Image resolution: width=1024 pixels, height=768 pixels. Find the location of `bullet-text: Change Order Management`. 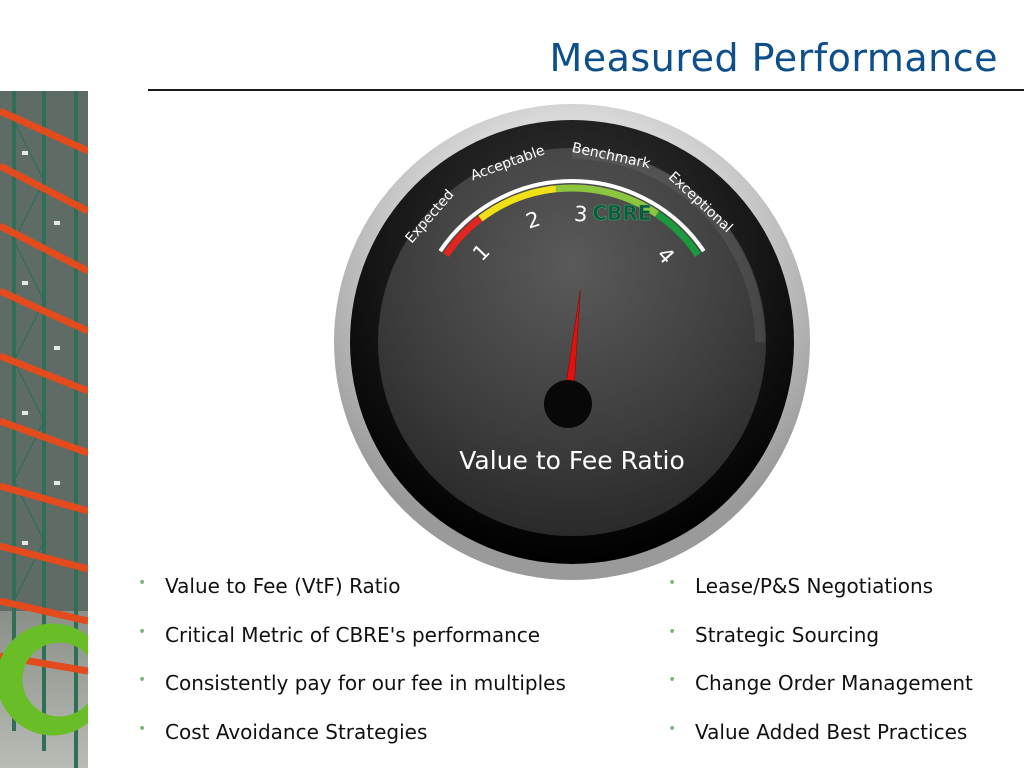

bullet-text: Change Order Management is located at coordinates (834, 683).